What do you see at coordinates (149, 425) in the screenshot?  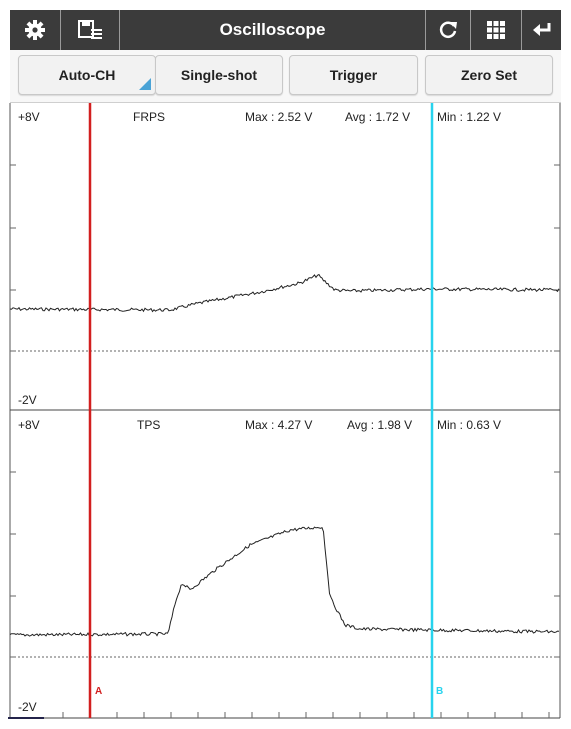 I see `panel2-channel-name: TPS` at bounding box center [149, 425].